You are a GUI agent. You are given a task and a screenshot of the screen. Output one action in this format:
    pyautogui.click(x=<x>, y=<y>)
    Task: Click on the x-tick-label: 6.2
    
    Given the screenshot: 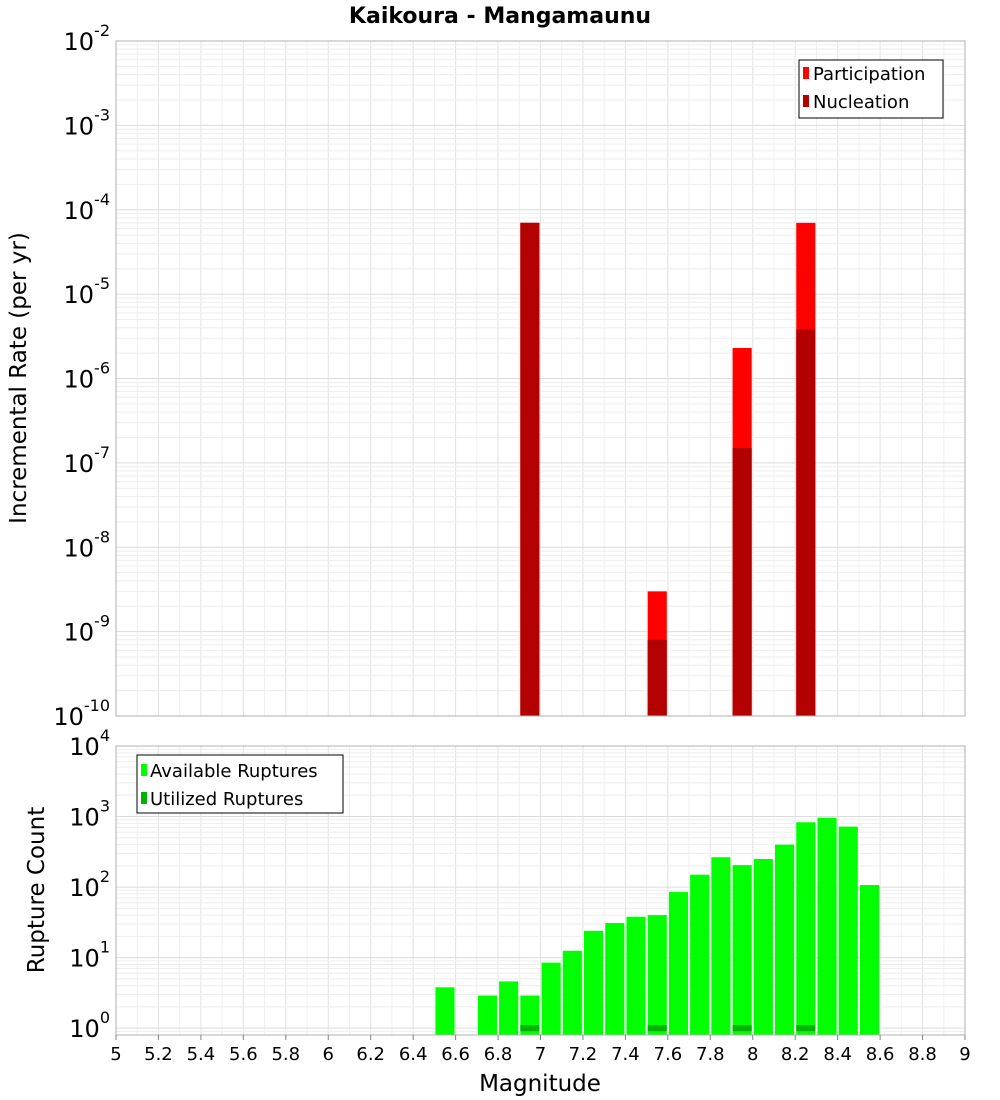 What is the action you would take?
    pyautogui.click(x=370, y=1054)
    